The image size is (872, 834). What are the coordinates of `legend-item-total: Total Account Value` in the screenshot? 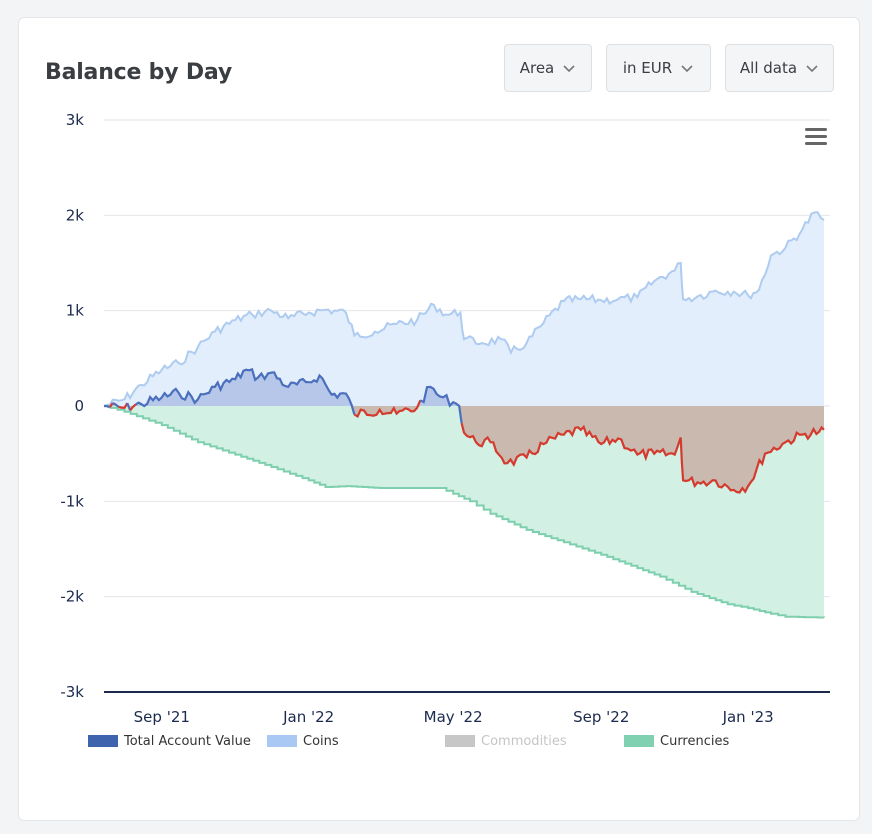 It's located at (169, 741).